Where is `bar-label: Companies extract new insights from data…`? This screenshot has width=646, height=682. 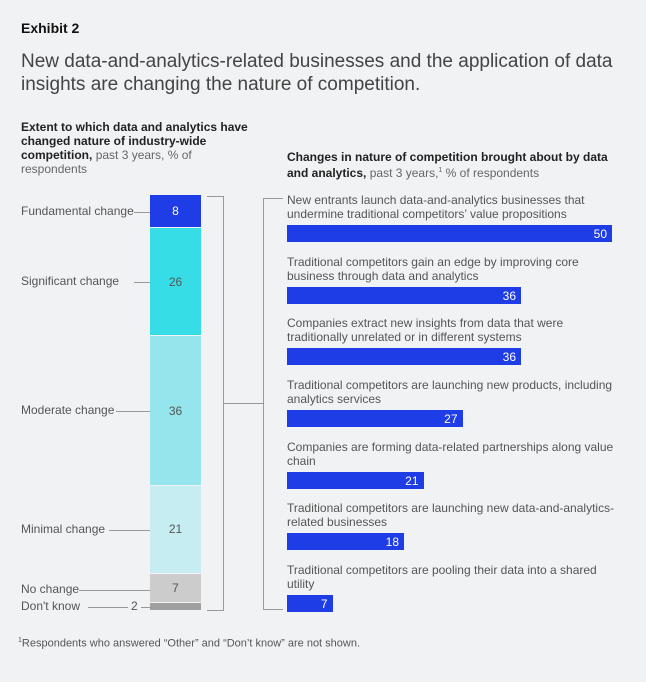 bar-label: Companies extract new insights from data… is located at coordinates (425, 330).